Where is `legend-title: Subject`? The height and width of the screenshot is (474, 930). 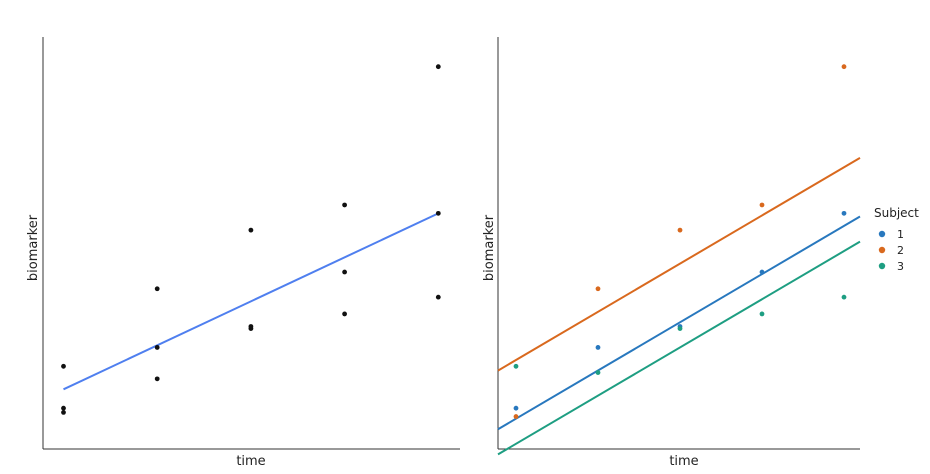
legend-title: Subject is located at coordinates (896, 213).